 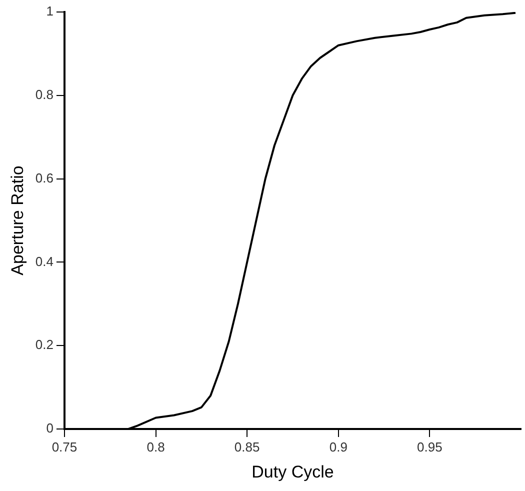 What do you see at coordinates (44, 261) in the screenshot?
I see `y-tick-label: 0.4` at bounding box center [44, 261].